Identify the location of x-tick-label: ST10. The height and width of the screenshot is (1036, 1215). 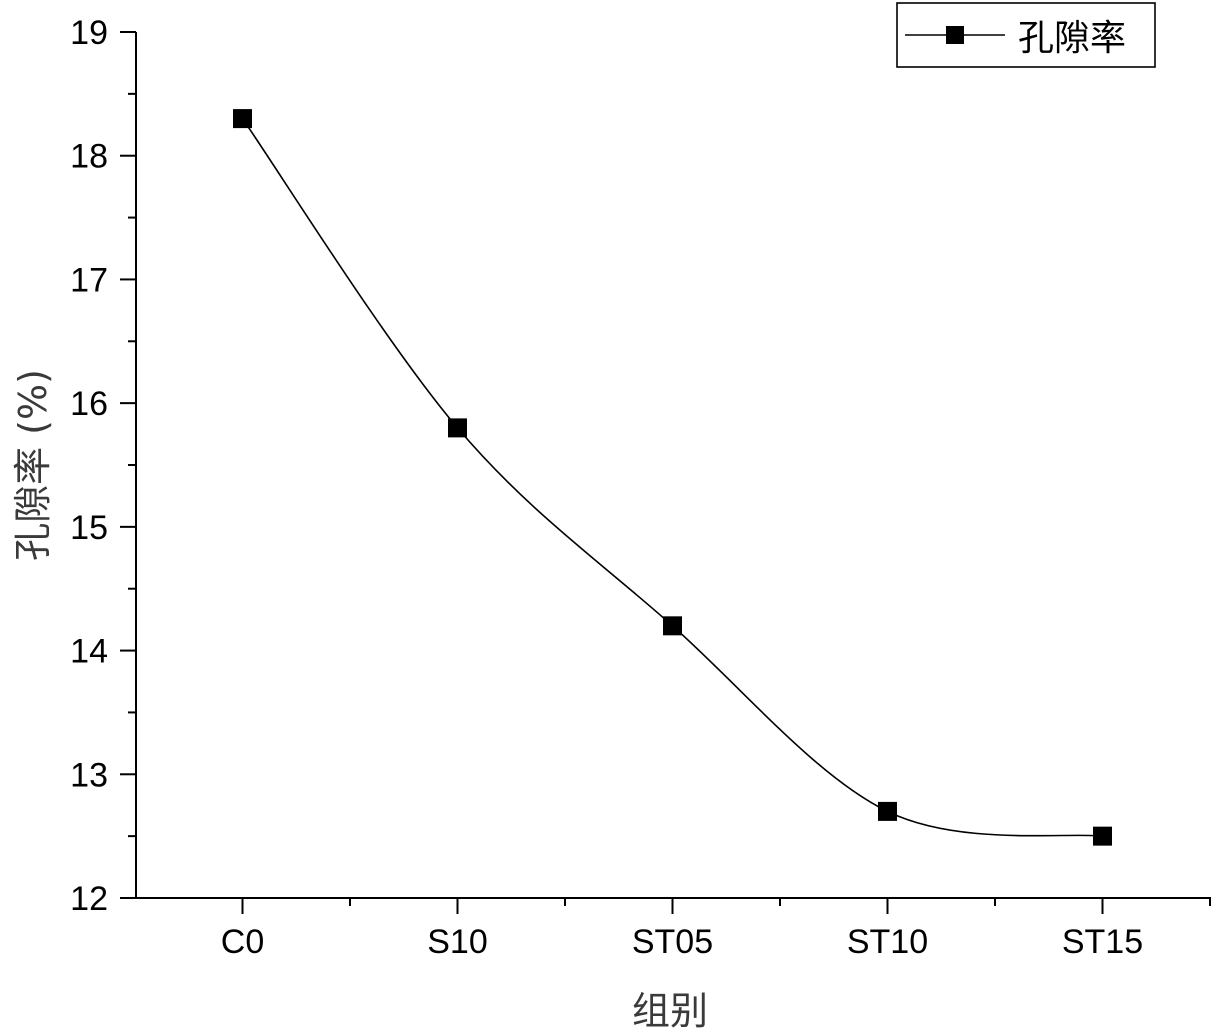
(887, 942).